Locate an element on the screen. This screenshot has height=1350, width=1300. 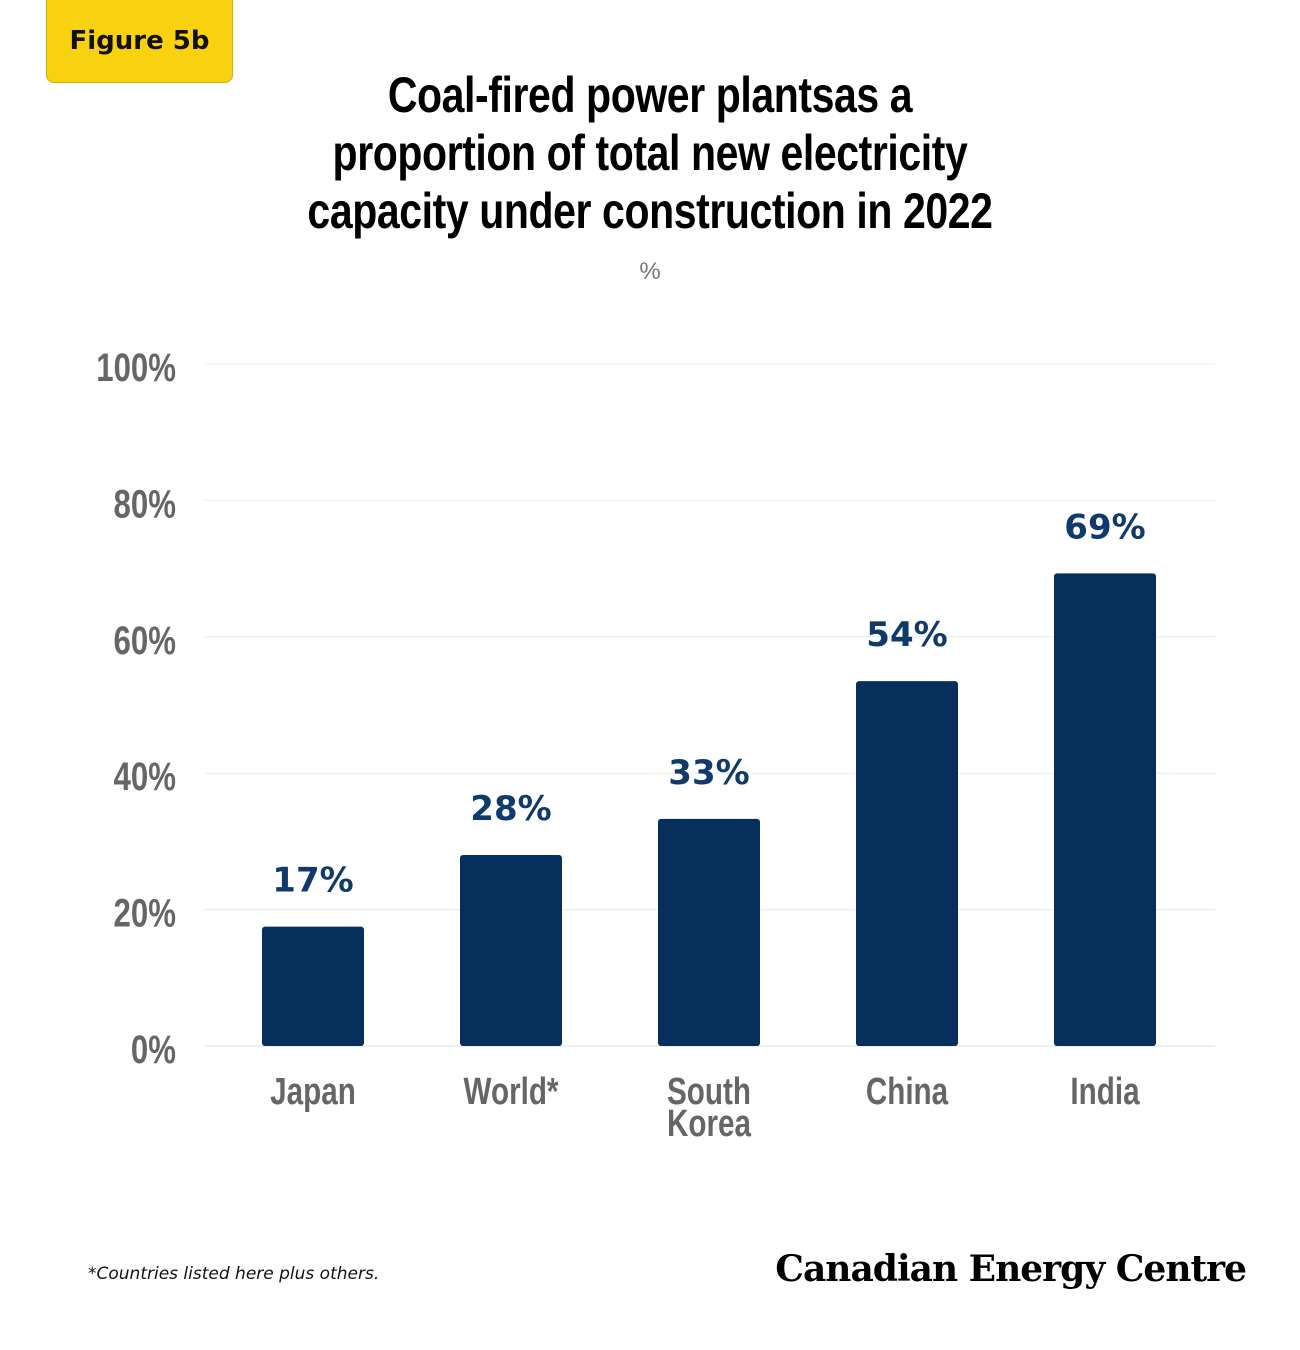
data-label: 33% is located at coordinates (708, 773).